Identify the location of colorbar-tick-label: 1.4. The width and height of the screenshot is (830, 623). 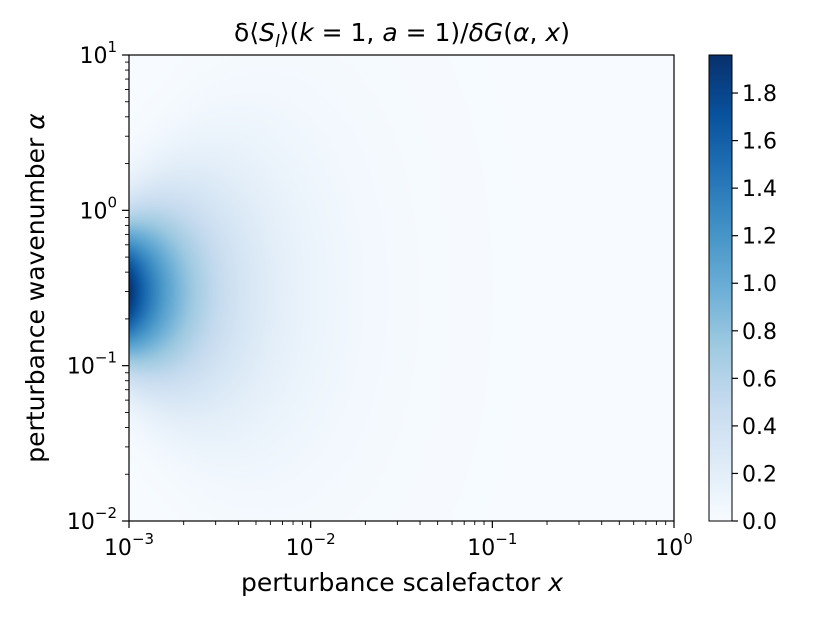
(759, 189).